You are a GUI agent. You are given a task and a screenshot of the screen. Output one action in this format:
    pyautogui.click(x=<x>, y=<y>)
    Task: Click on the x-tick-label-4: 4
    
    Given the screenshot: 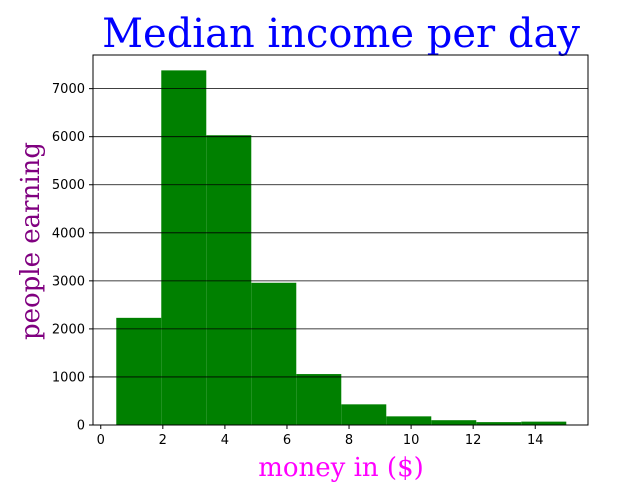 What is the action you would take?
    pyautogui.click(x=225, y=440)
    